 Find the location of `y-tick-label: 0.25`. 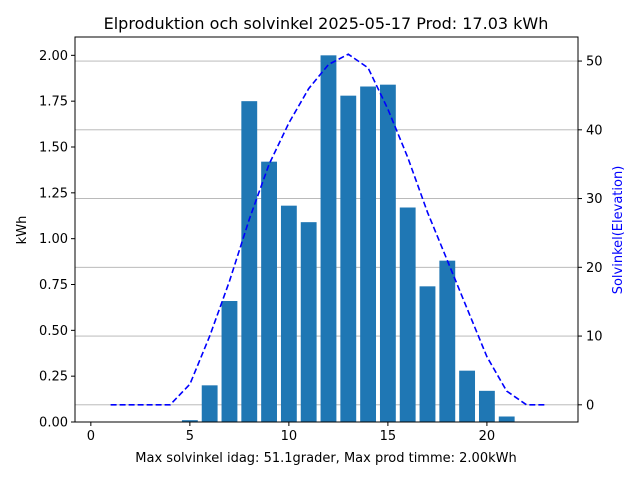

y-tick-label: 0.25 is located at coordinates (53, 377).